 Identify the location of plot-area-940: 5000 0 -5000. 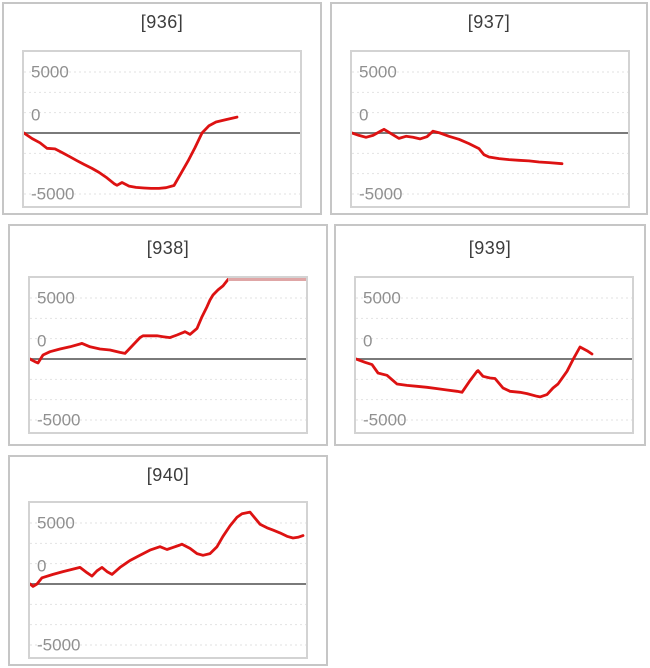
(168, 580).